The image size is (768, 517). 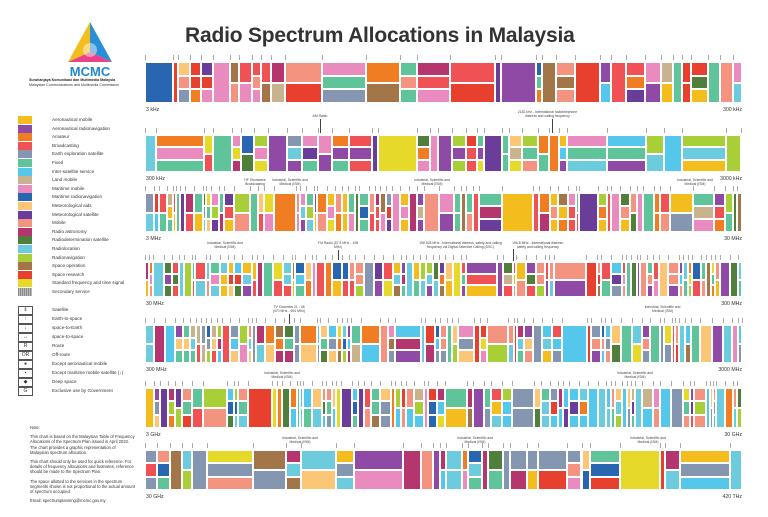 I want to click on legend-item: Maritime radionavigation, so click(x=83, y=197).